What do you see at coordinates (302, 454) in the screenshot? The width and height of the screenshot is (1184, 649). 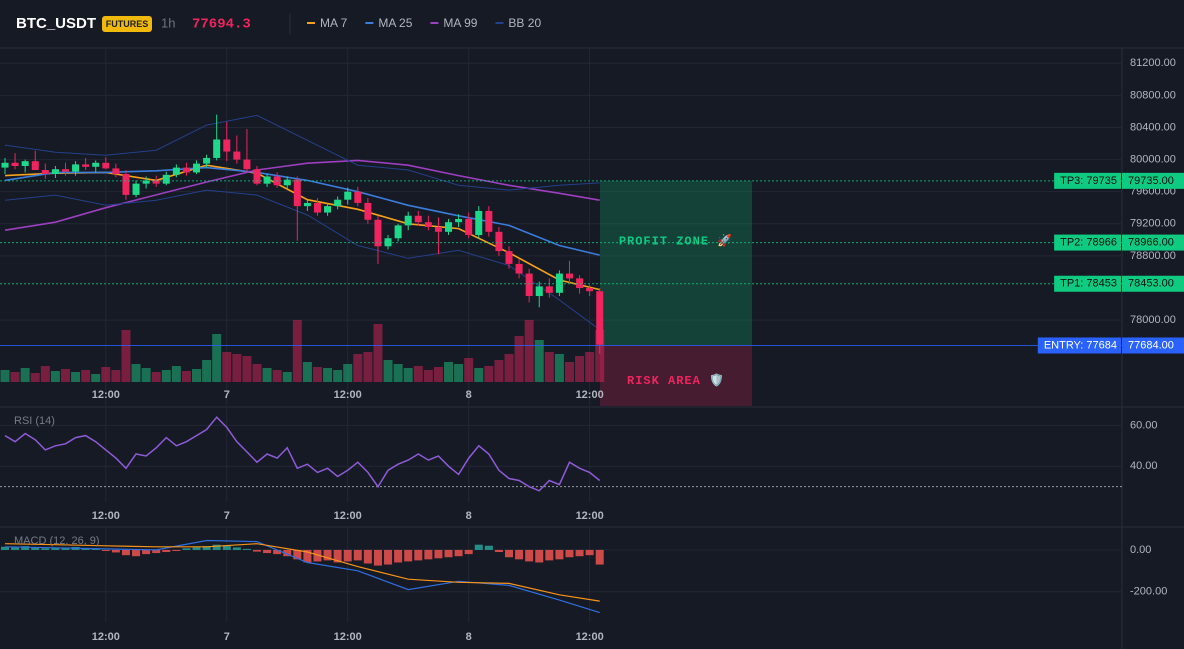 I see `rsi-line` at bounding box center [302, 454].